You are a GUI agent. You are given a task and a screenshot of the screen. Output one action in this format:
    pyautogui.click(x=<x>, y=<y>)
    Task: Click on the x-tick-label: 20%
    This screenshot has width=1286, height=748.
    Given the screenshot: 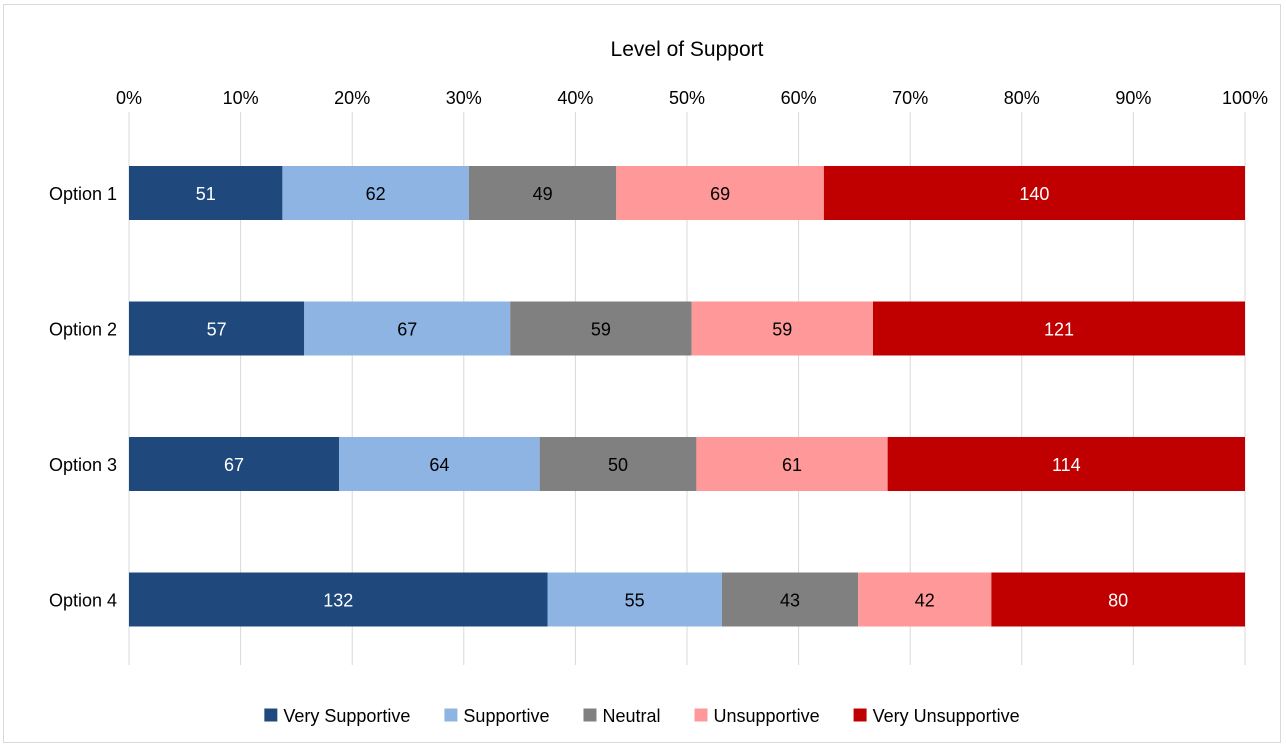 What is the action you would take?
    pyautogui.click(x=352, y=98)
    